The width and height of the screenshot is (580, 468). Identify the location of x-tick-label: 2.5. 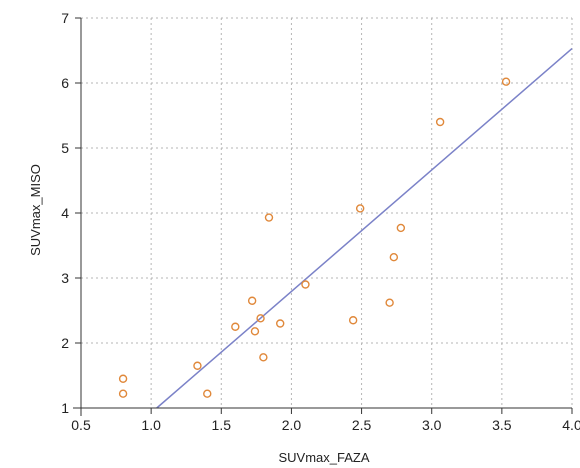
(362, 425).